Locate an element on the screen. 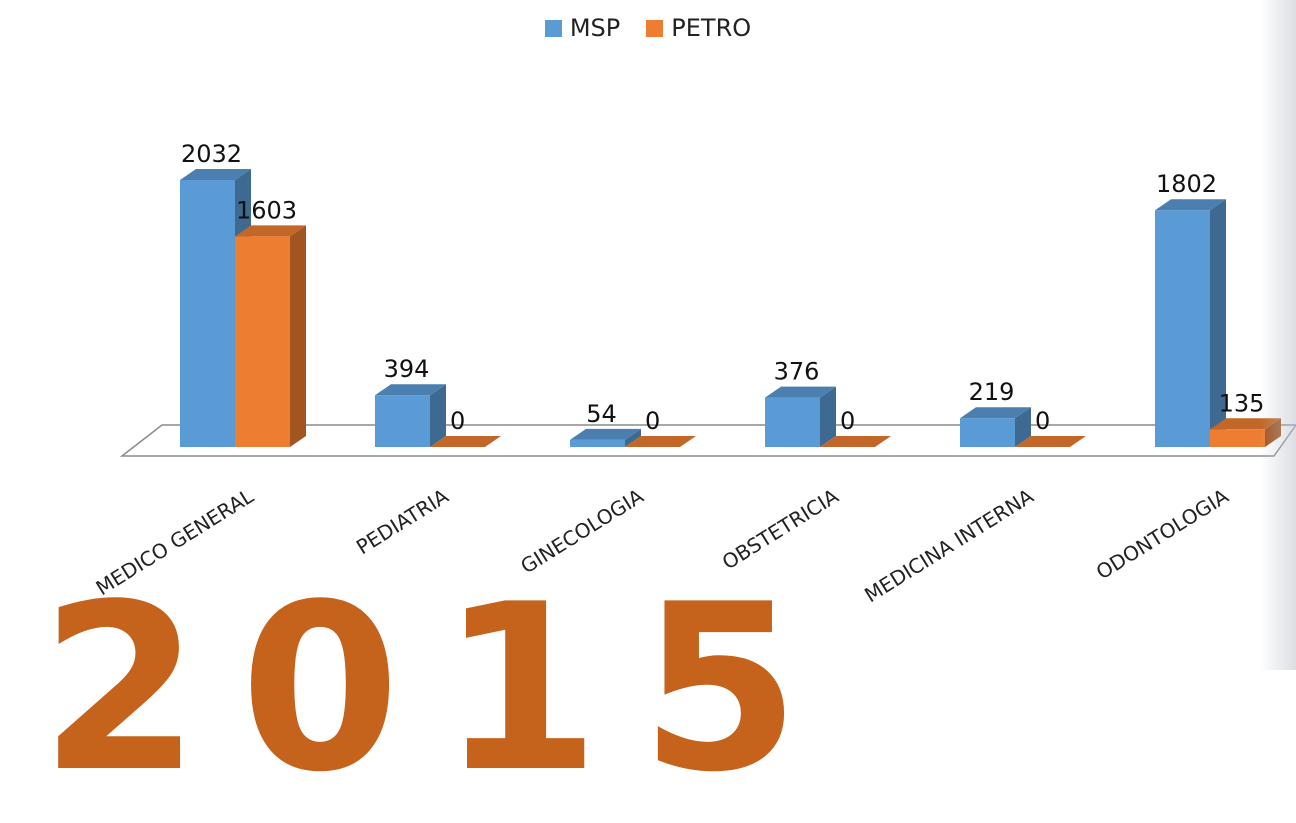  legend-swatch-petro is located at coordinates (655, 28).